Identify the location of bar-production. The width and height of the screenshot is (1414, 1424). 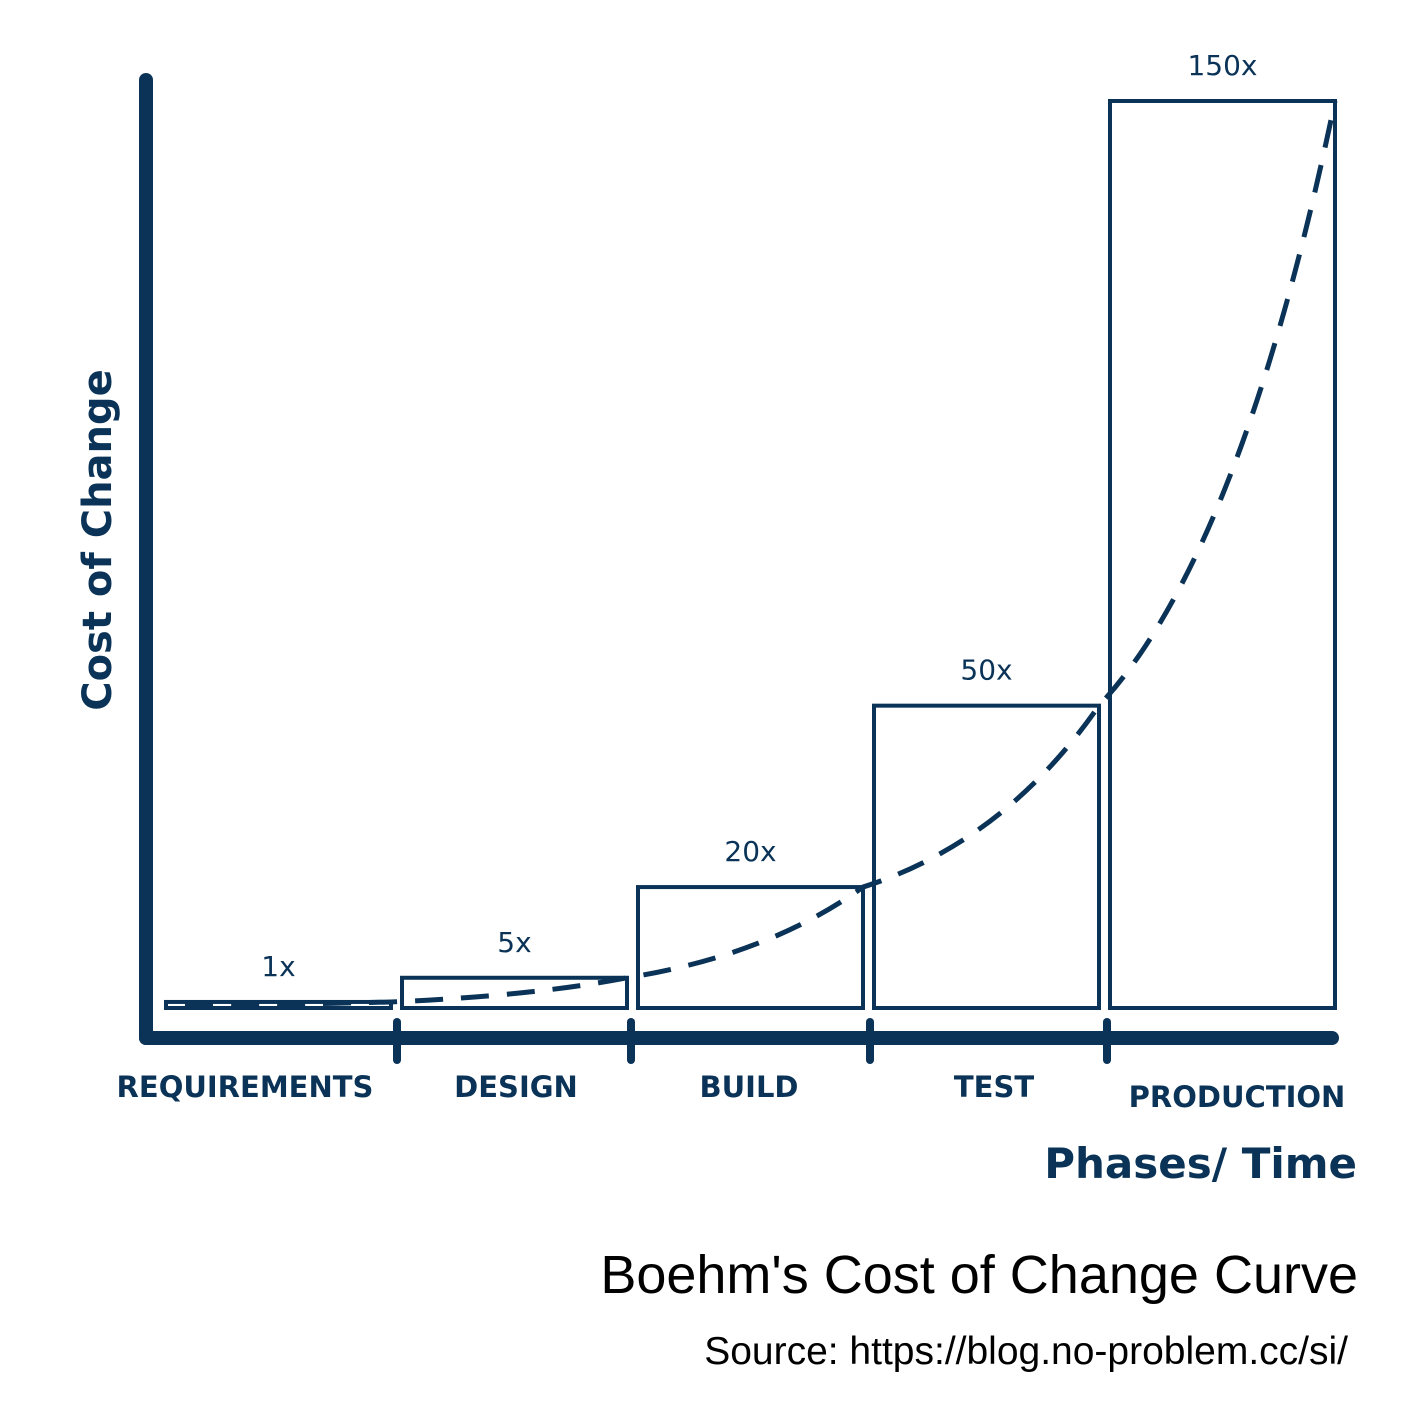
(1222, 554).